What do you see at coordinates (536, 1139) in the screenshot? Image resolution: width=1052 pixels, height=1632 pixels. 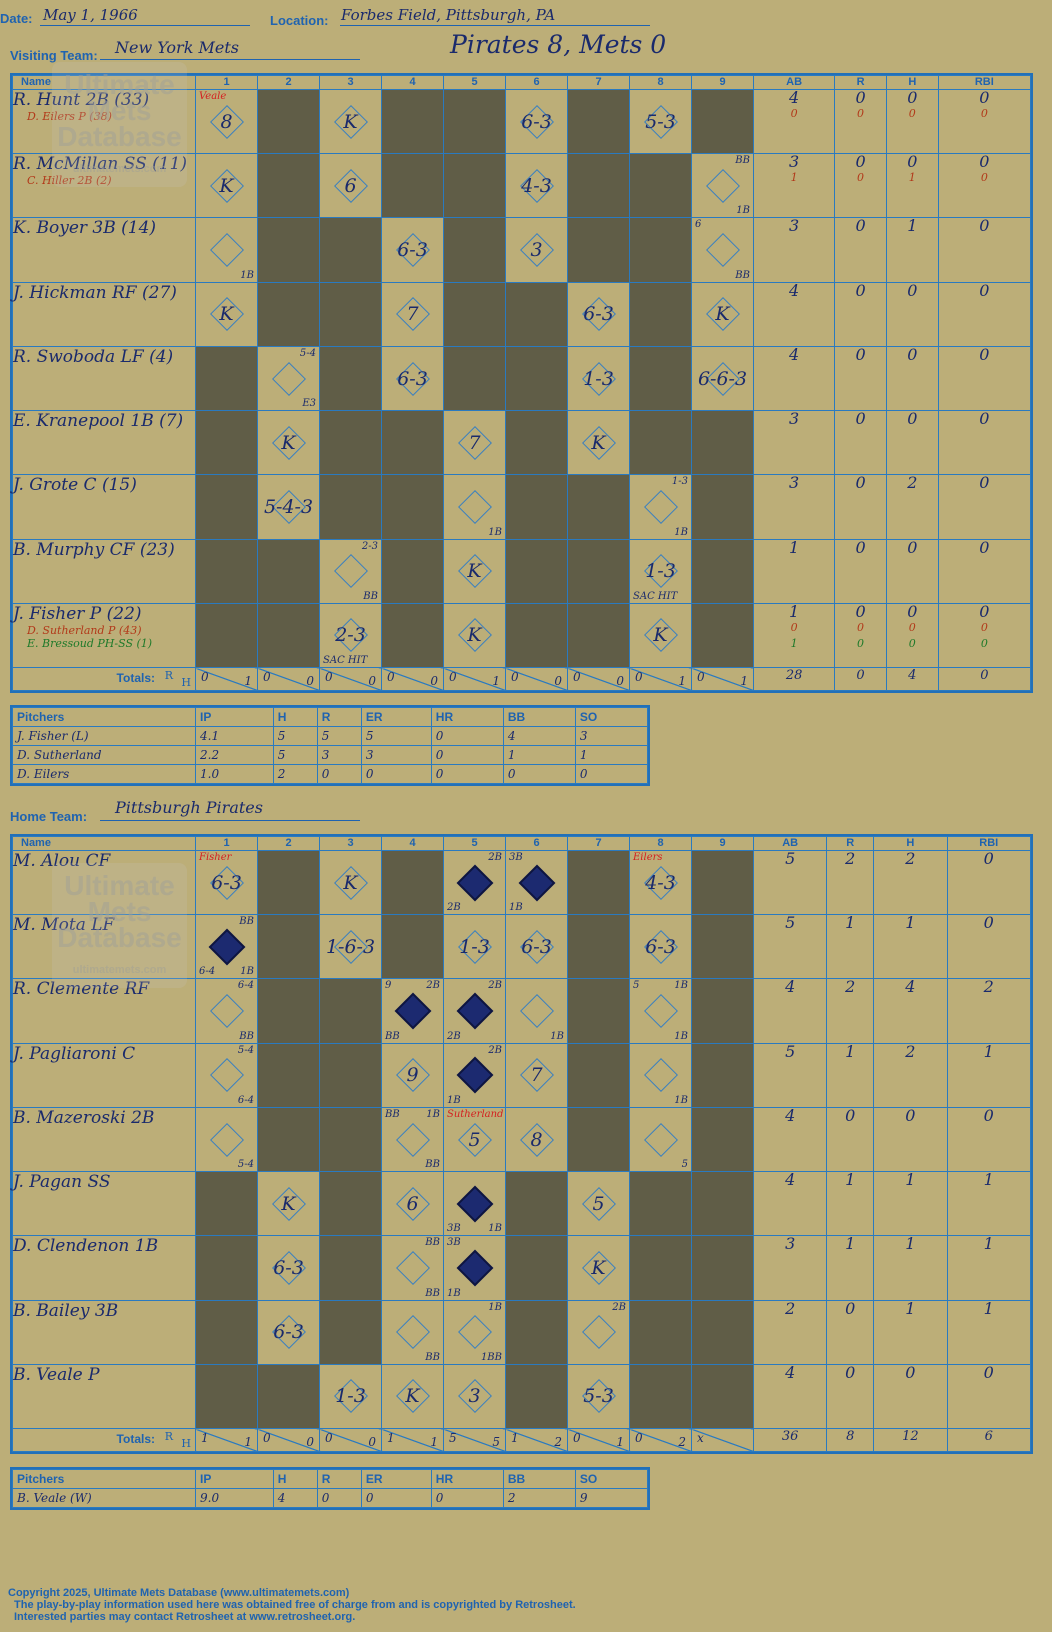 I see `play-result: 8` at bounding box center [536, 1139].